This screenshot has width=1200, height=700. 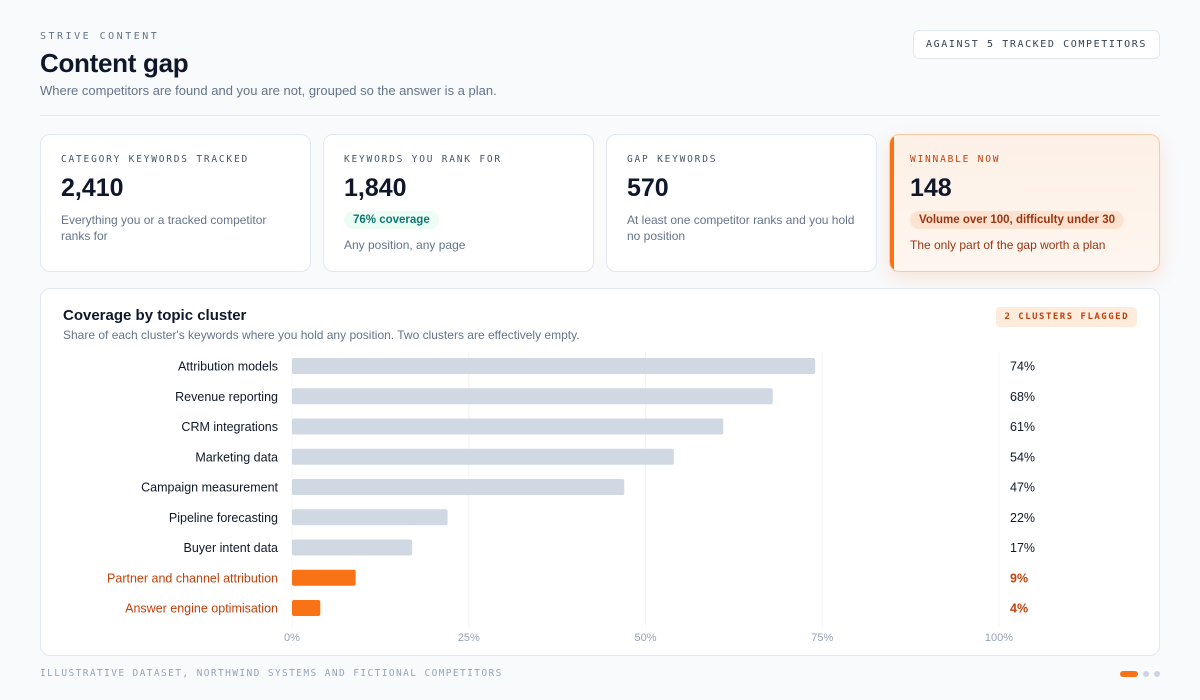 What do you see at coordinates (1022, 518) in the screenshot?
I see `value-label: 22%` at bounding box center [1022, 518].